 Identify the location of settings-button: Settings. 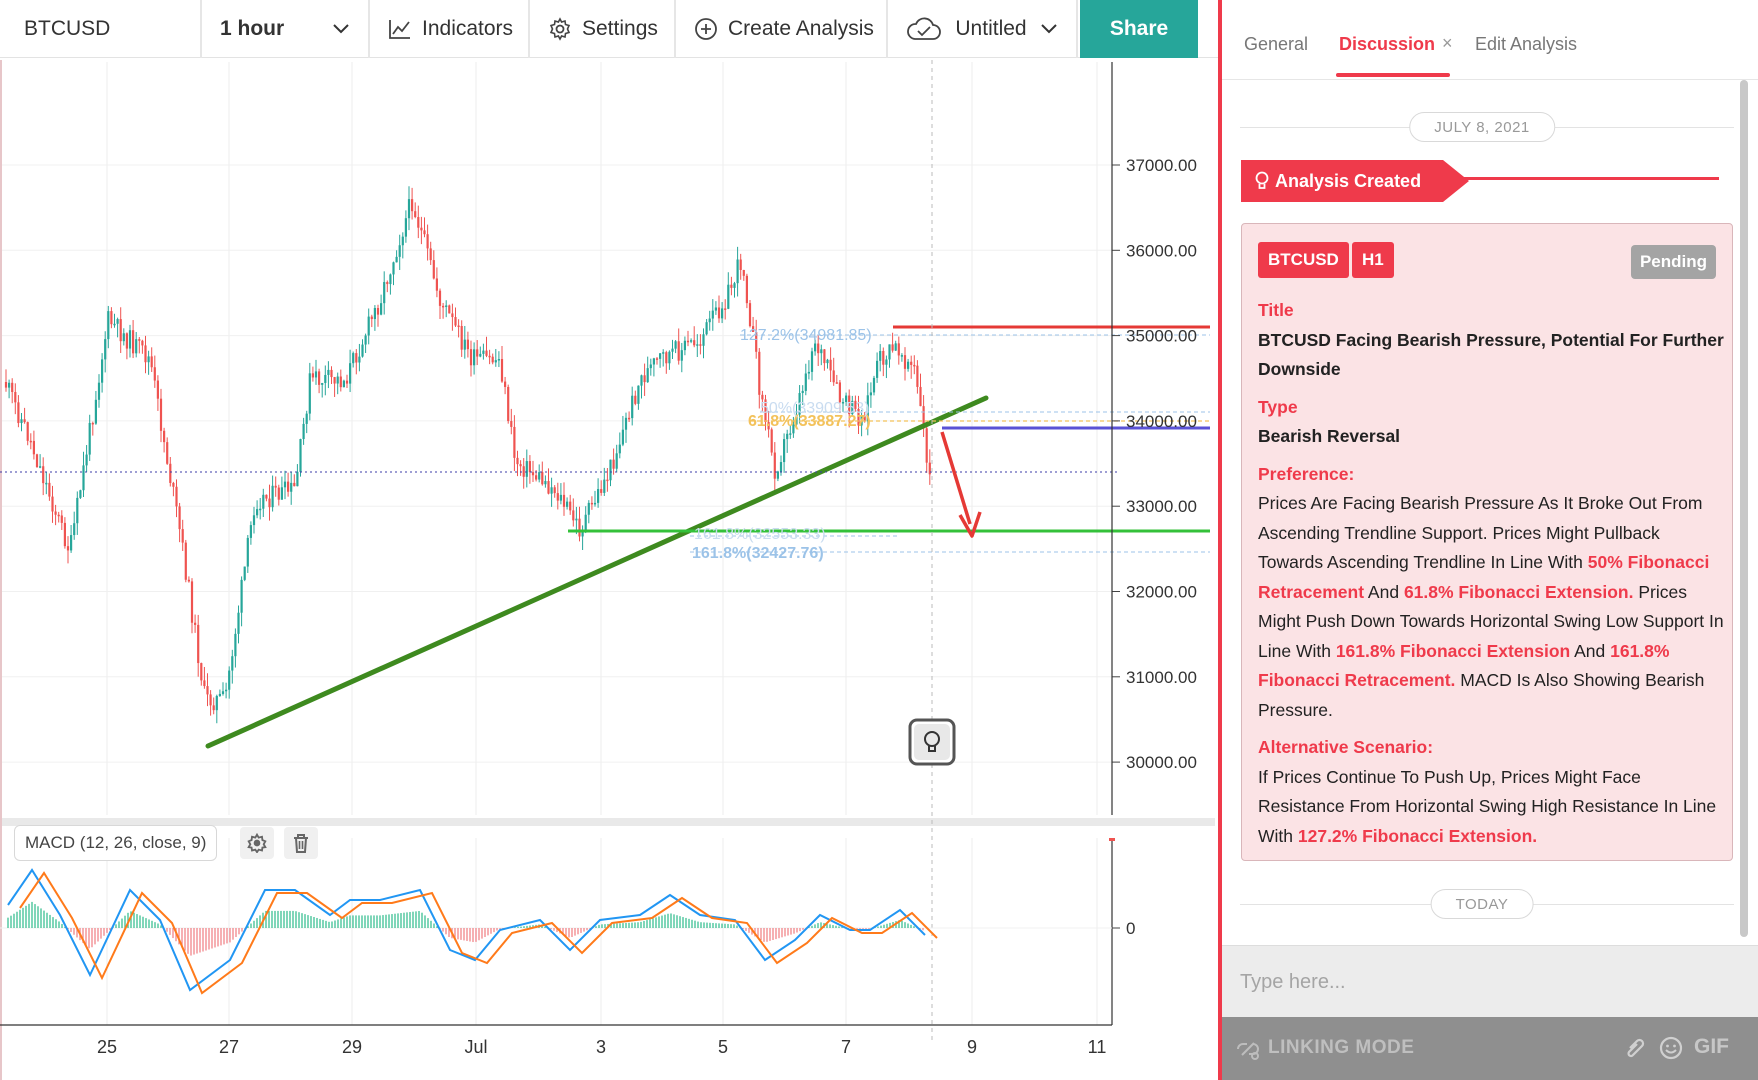
(603, 29).